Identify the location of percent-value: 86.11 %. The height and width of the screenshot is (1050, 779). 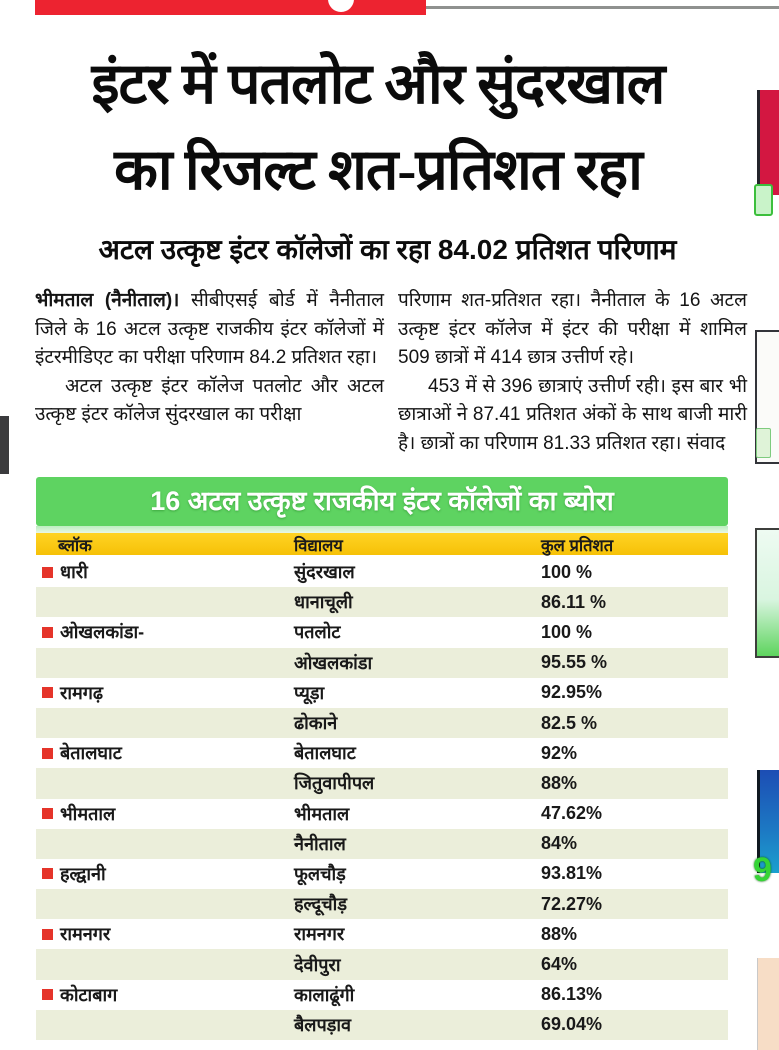
(574, 601).